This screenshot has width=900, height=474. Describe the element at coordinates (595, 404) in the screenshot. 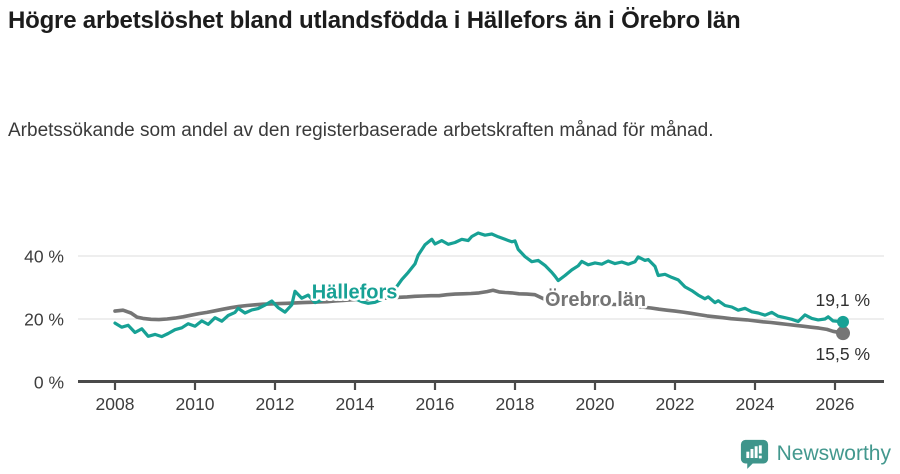

I see `x-axis-tick-label: 2020` at that location.